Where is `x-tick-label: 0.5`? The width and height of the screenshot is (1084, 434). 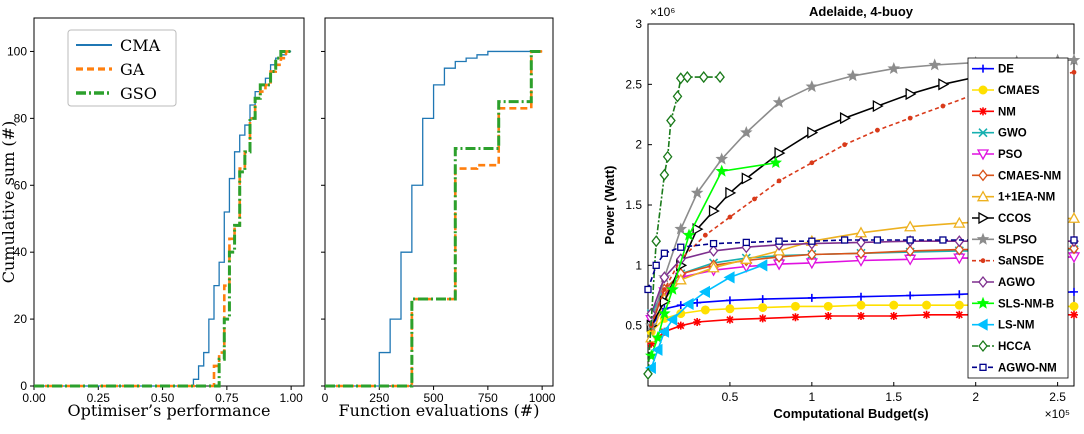 x-tick-label: 0.5 is located at coordinates (730, 397).